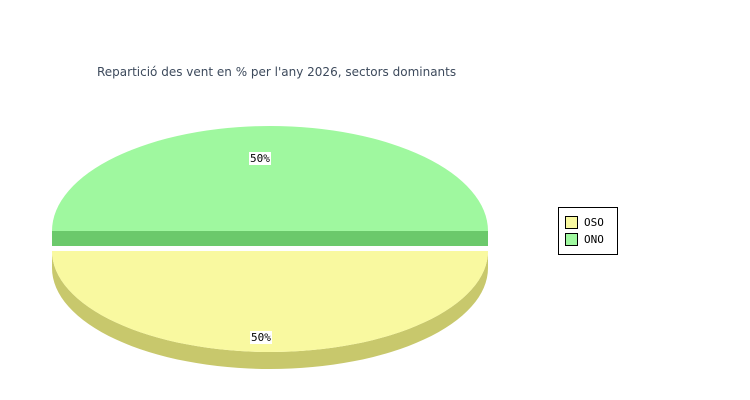  Describe the element at coordinates (270, 301) in the screenshot. I see `pie-slice-oso` at that location.